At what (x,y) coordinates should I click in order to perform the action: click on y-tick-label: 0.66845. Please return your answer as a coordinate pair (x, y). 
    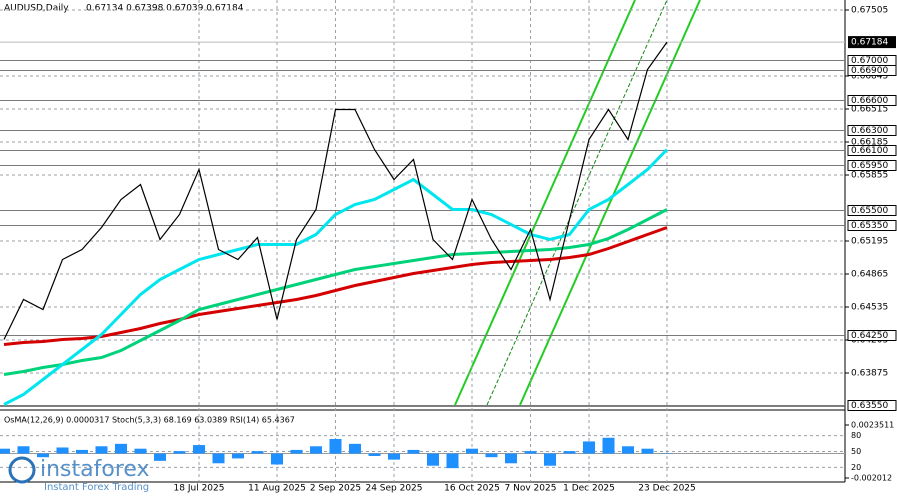
    Looking at the image, I should click on (869, 77).